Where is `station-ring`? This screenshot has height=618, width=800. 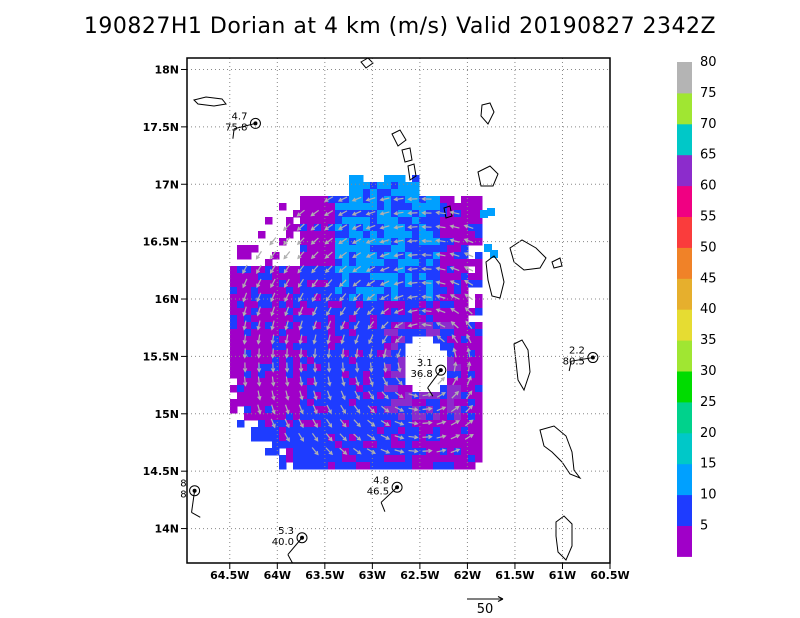 station-ring is located at coordinates (255, 123).